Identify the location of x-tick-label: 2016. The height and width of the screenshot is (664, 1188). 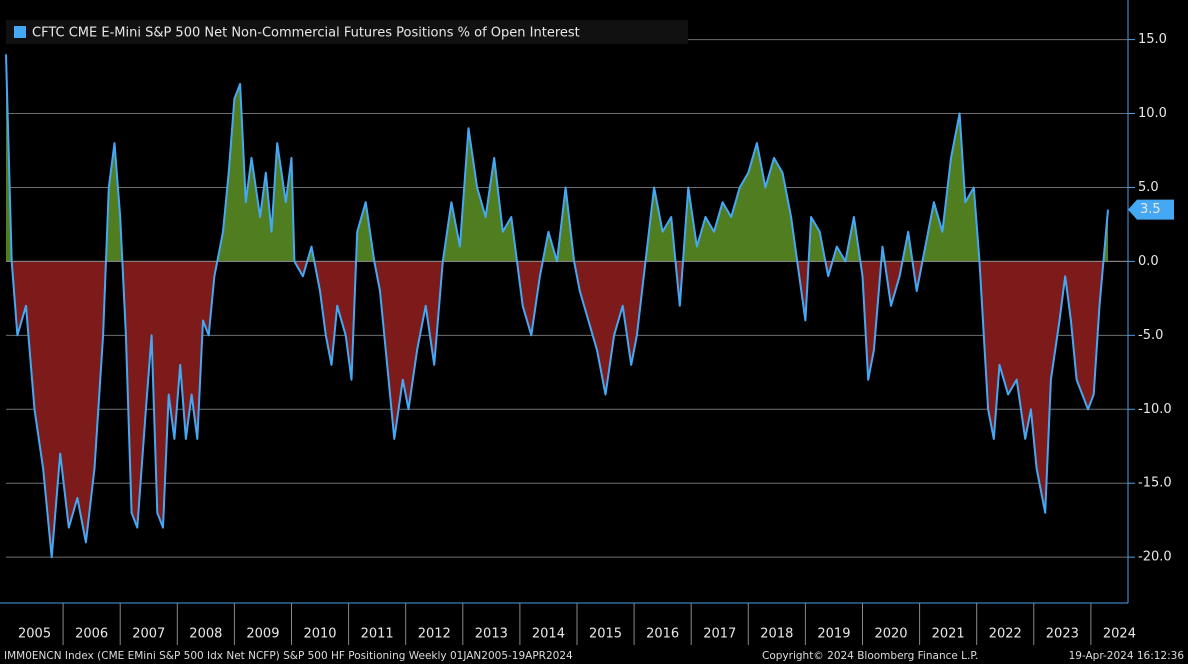
(662, 634).